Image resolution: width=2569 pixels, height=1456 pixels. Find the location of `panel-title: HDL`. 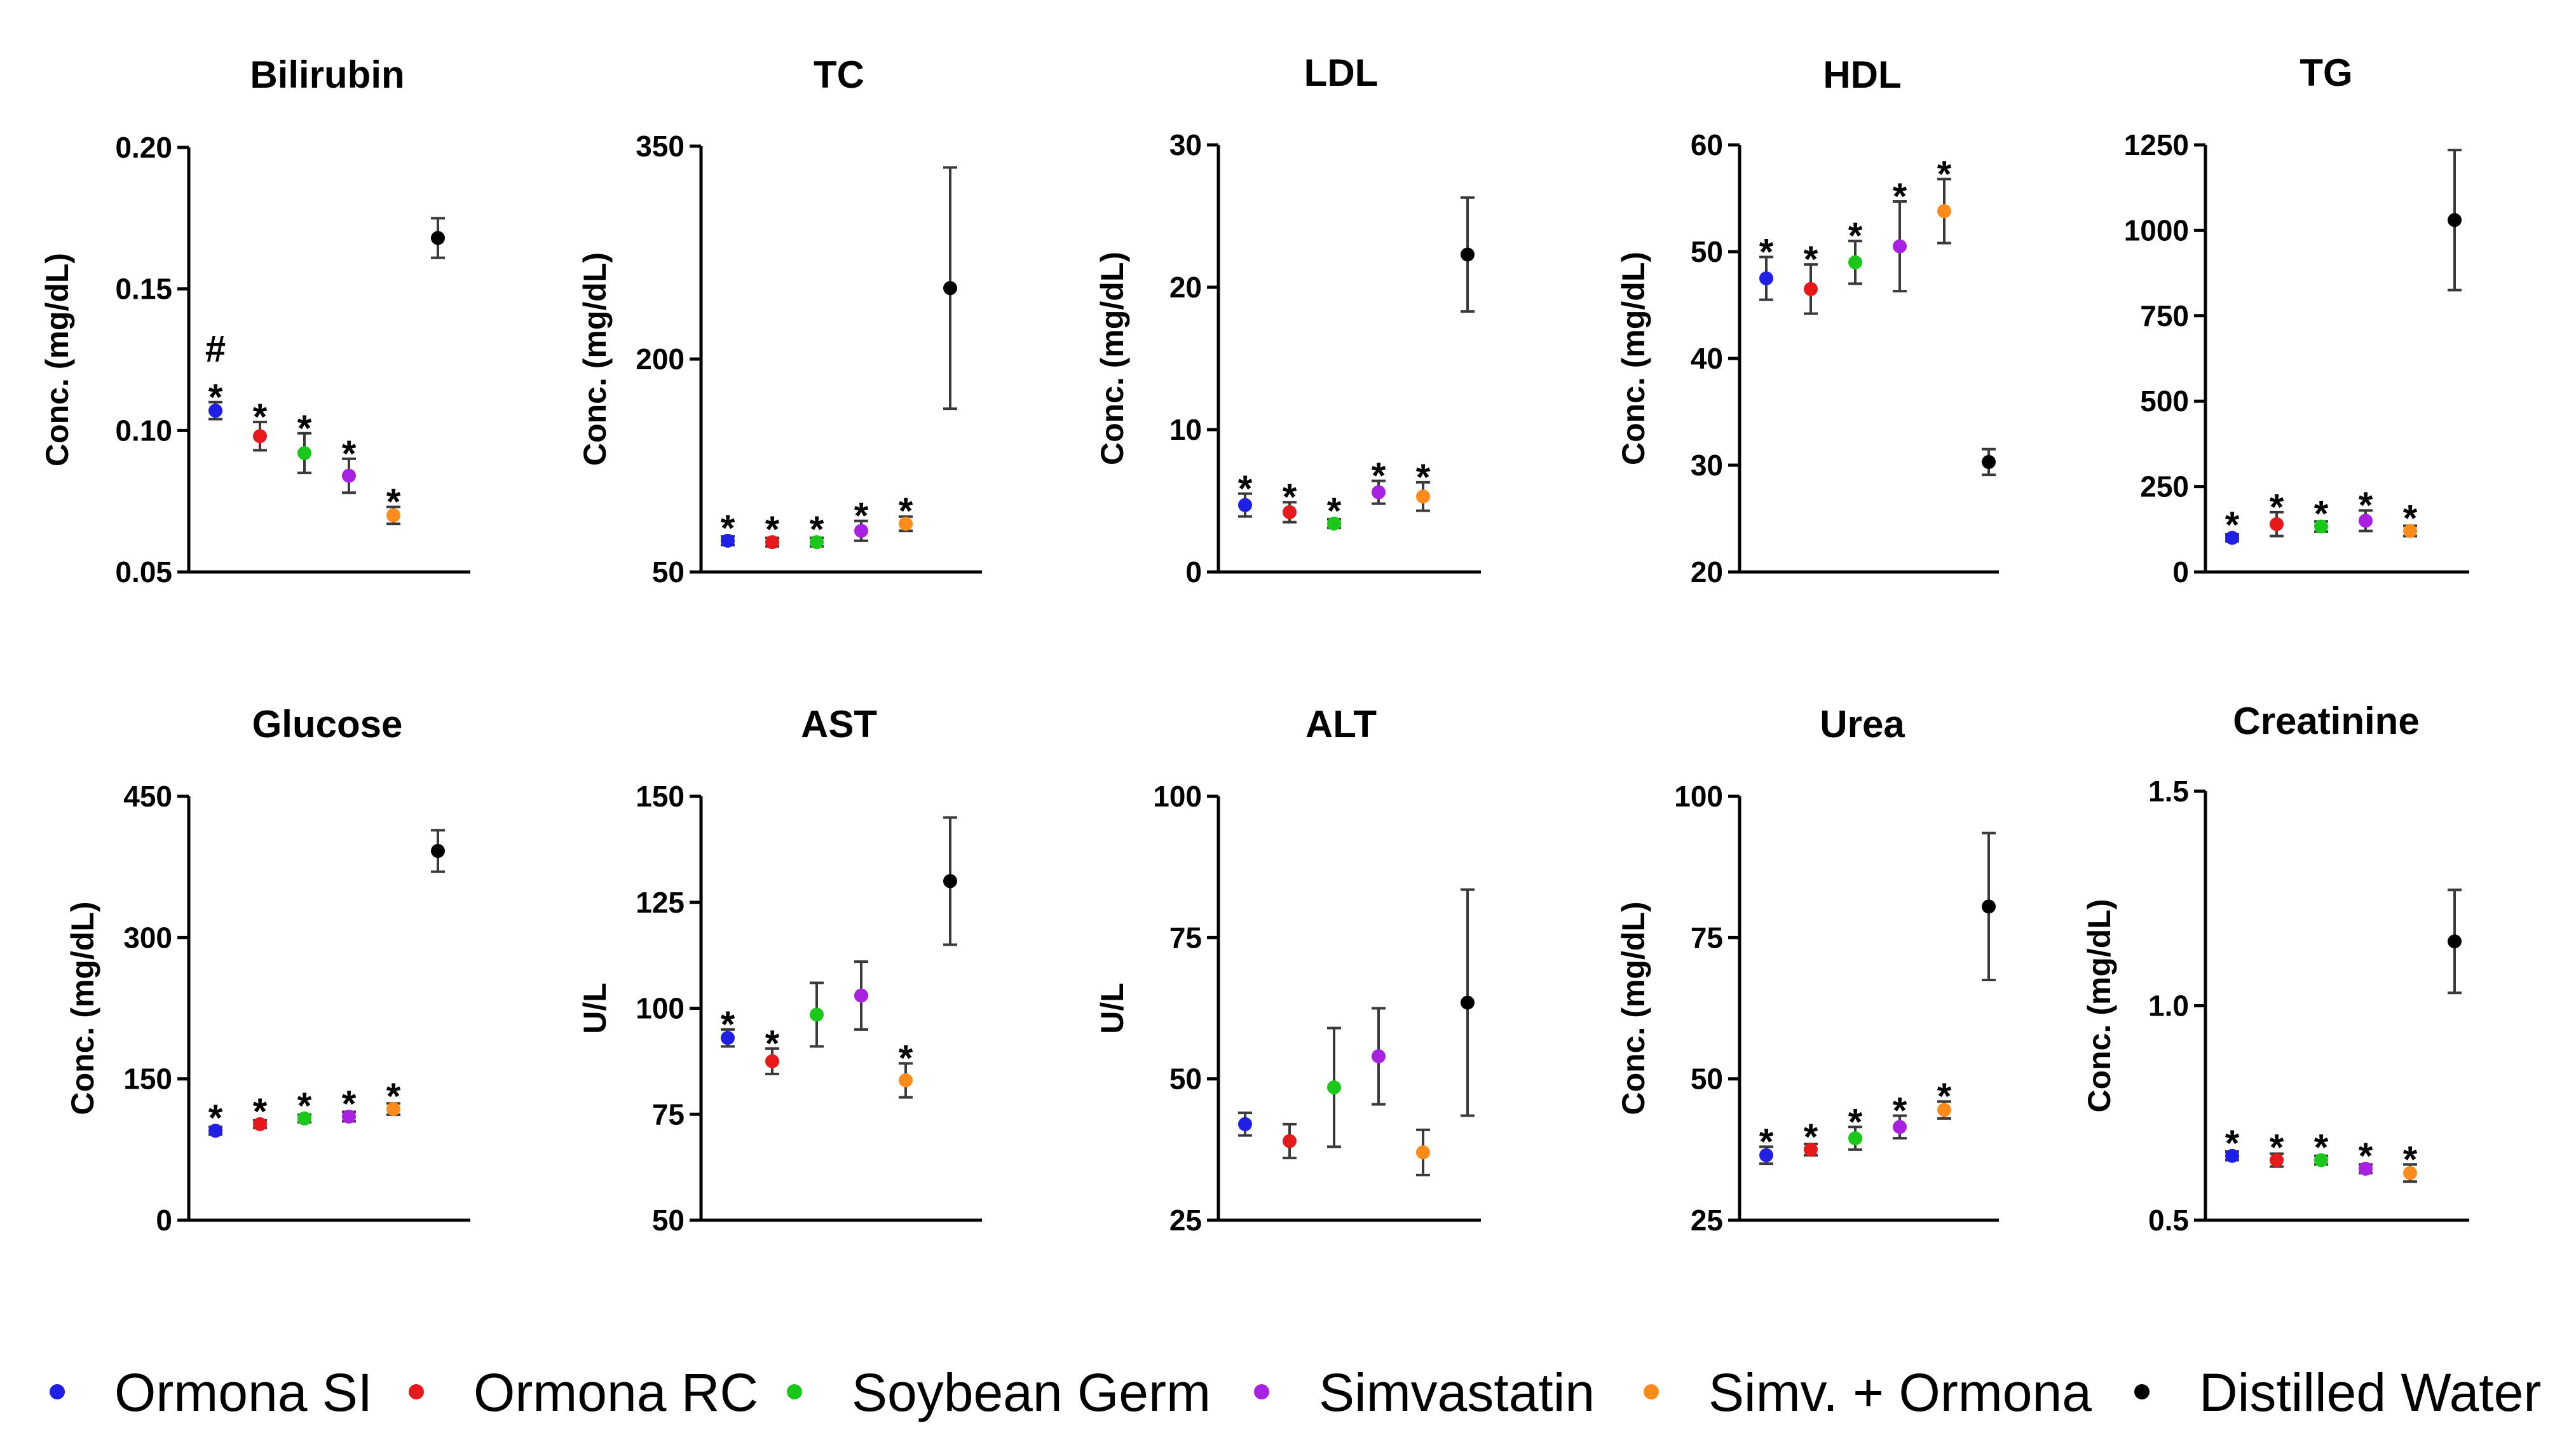

panel-title: HDL is located at coordinates (1862, 74).